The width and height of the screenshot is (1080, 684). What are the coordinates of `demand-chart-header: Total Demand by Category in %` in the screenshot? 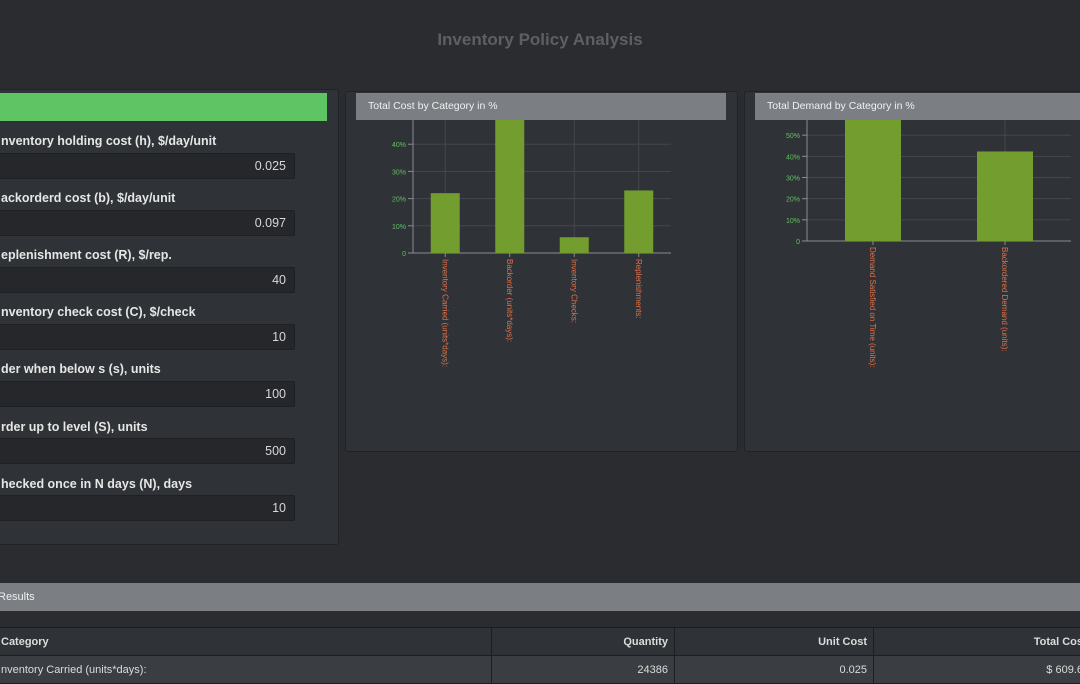 It's located at (917, 106).